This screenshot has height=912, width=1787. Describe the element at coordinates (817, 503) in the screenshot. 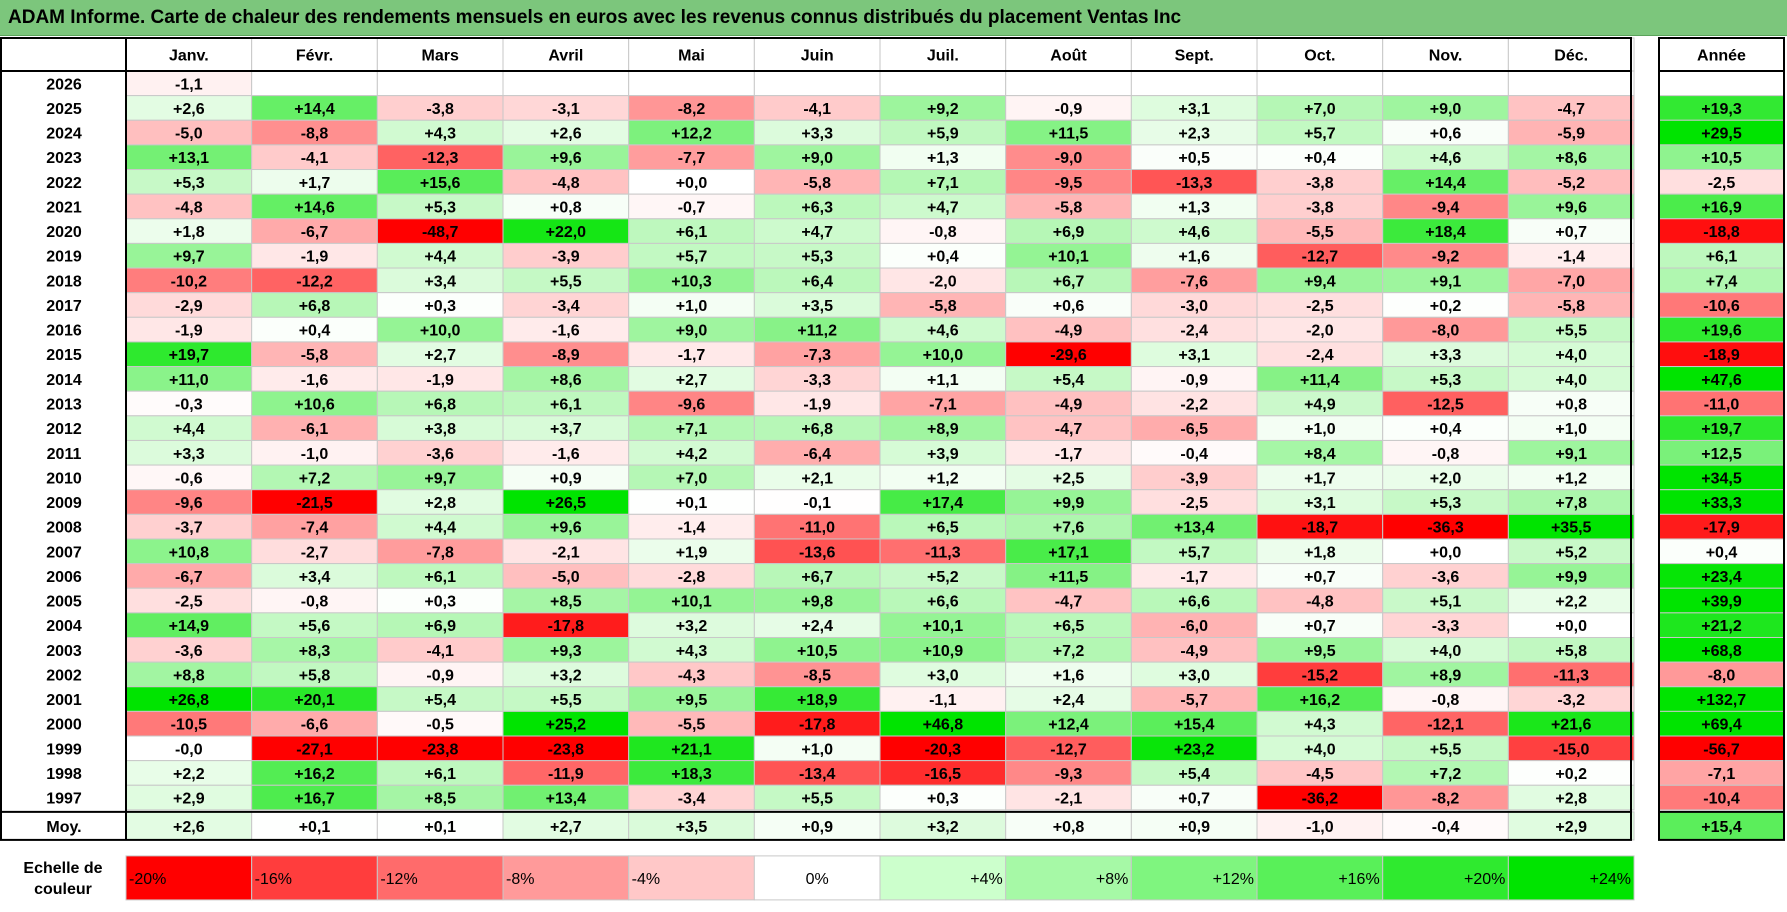

I see `cell-value: -0,1` at that location.